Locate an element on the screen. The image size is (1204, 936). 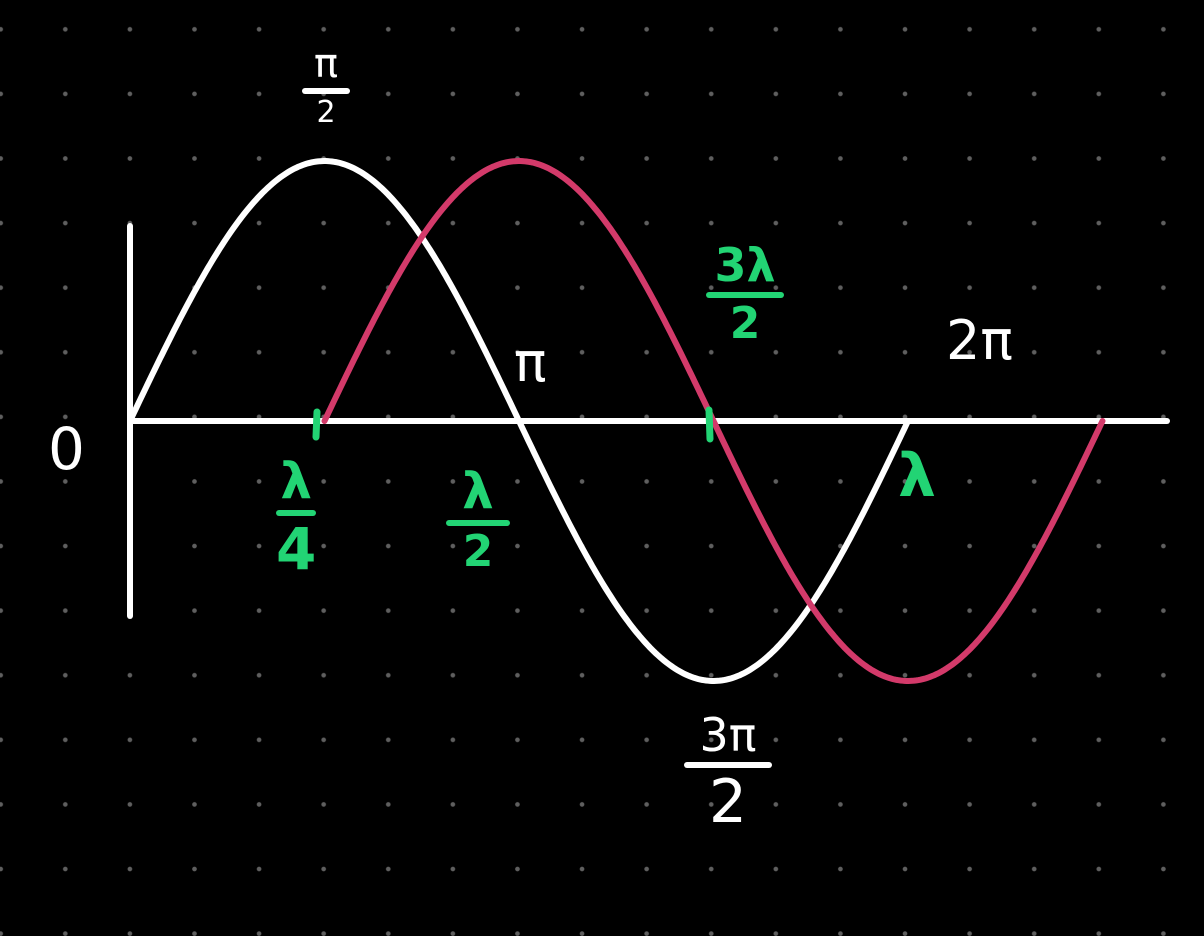
three-half-pi-numerator: 3π is located at coordinates (728, 735).